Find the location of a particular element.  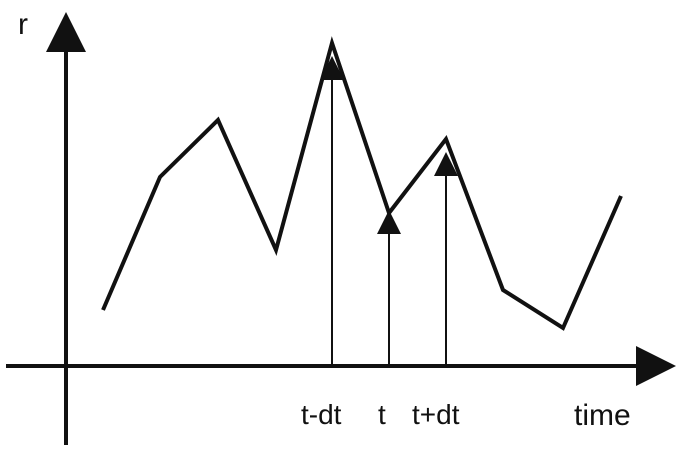

marker-label-t-minus-dt: t-dt is located at coordinates (321, 414).